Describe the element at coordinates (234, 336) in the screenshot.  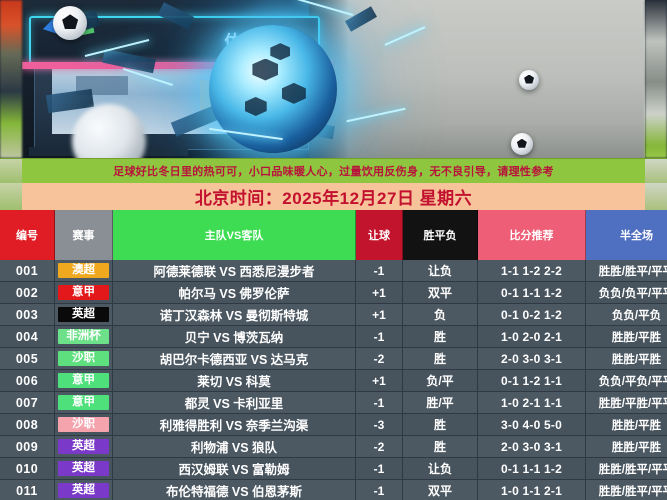
I see `cell-match: 贝宁 VS 博茨瓦纳` at that location.